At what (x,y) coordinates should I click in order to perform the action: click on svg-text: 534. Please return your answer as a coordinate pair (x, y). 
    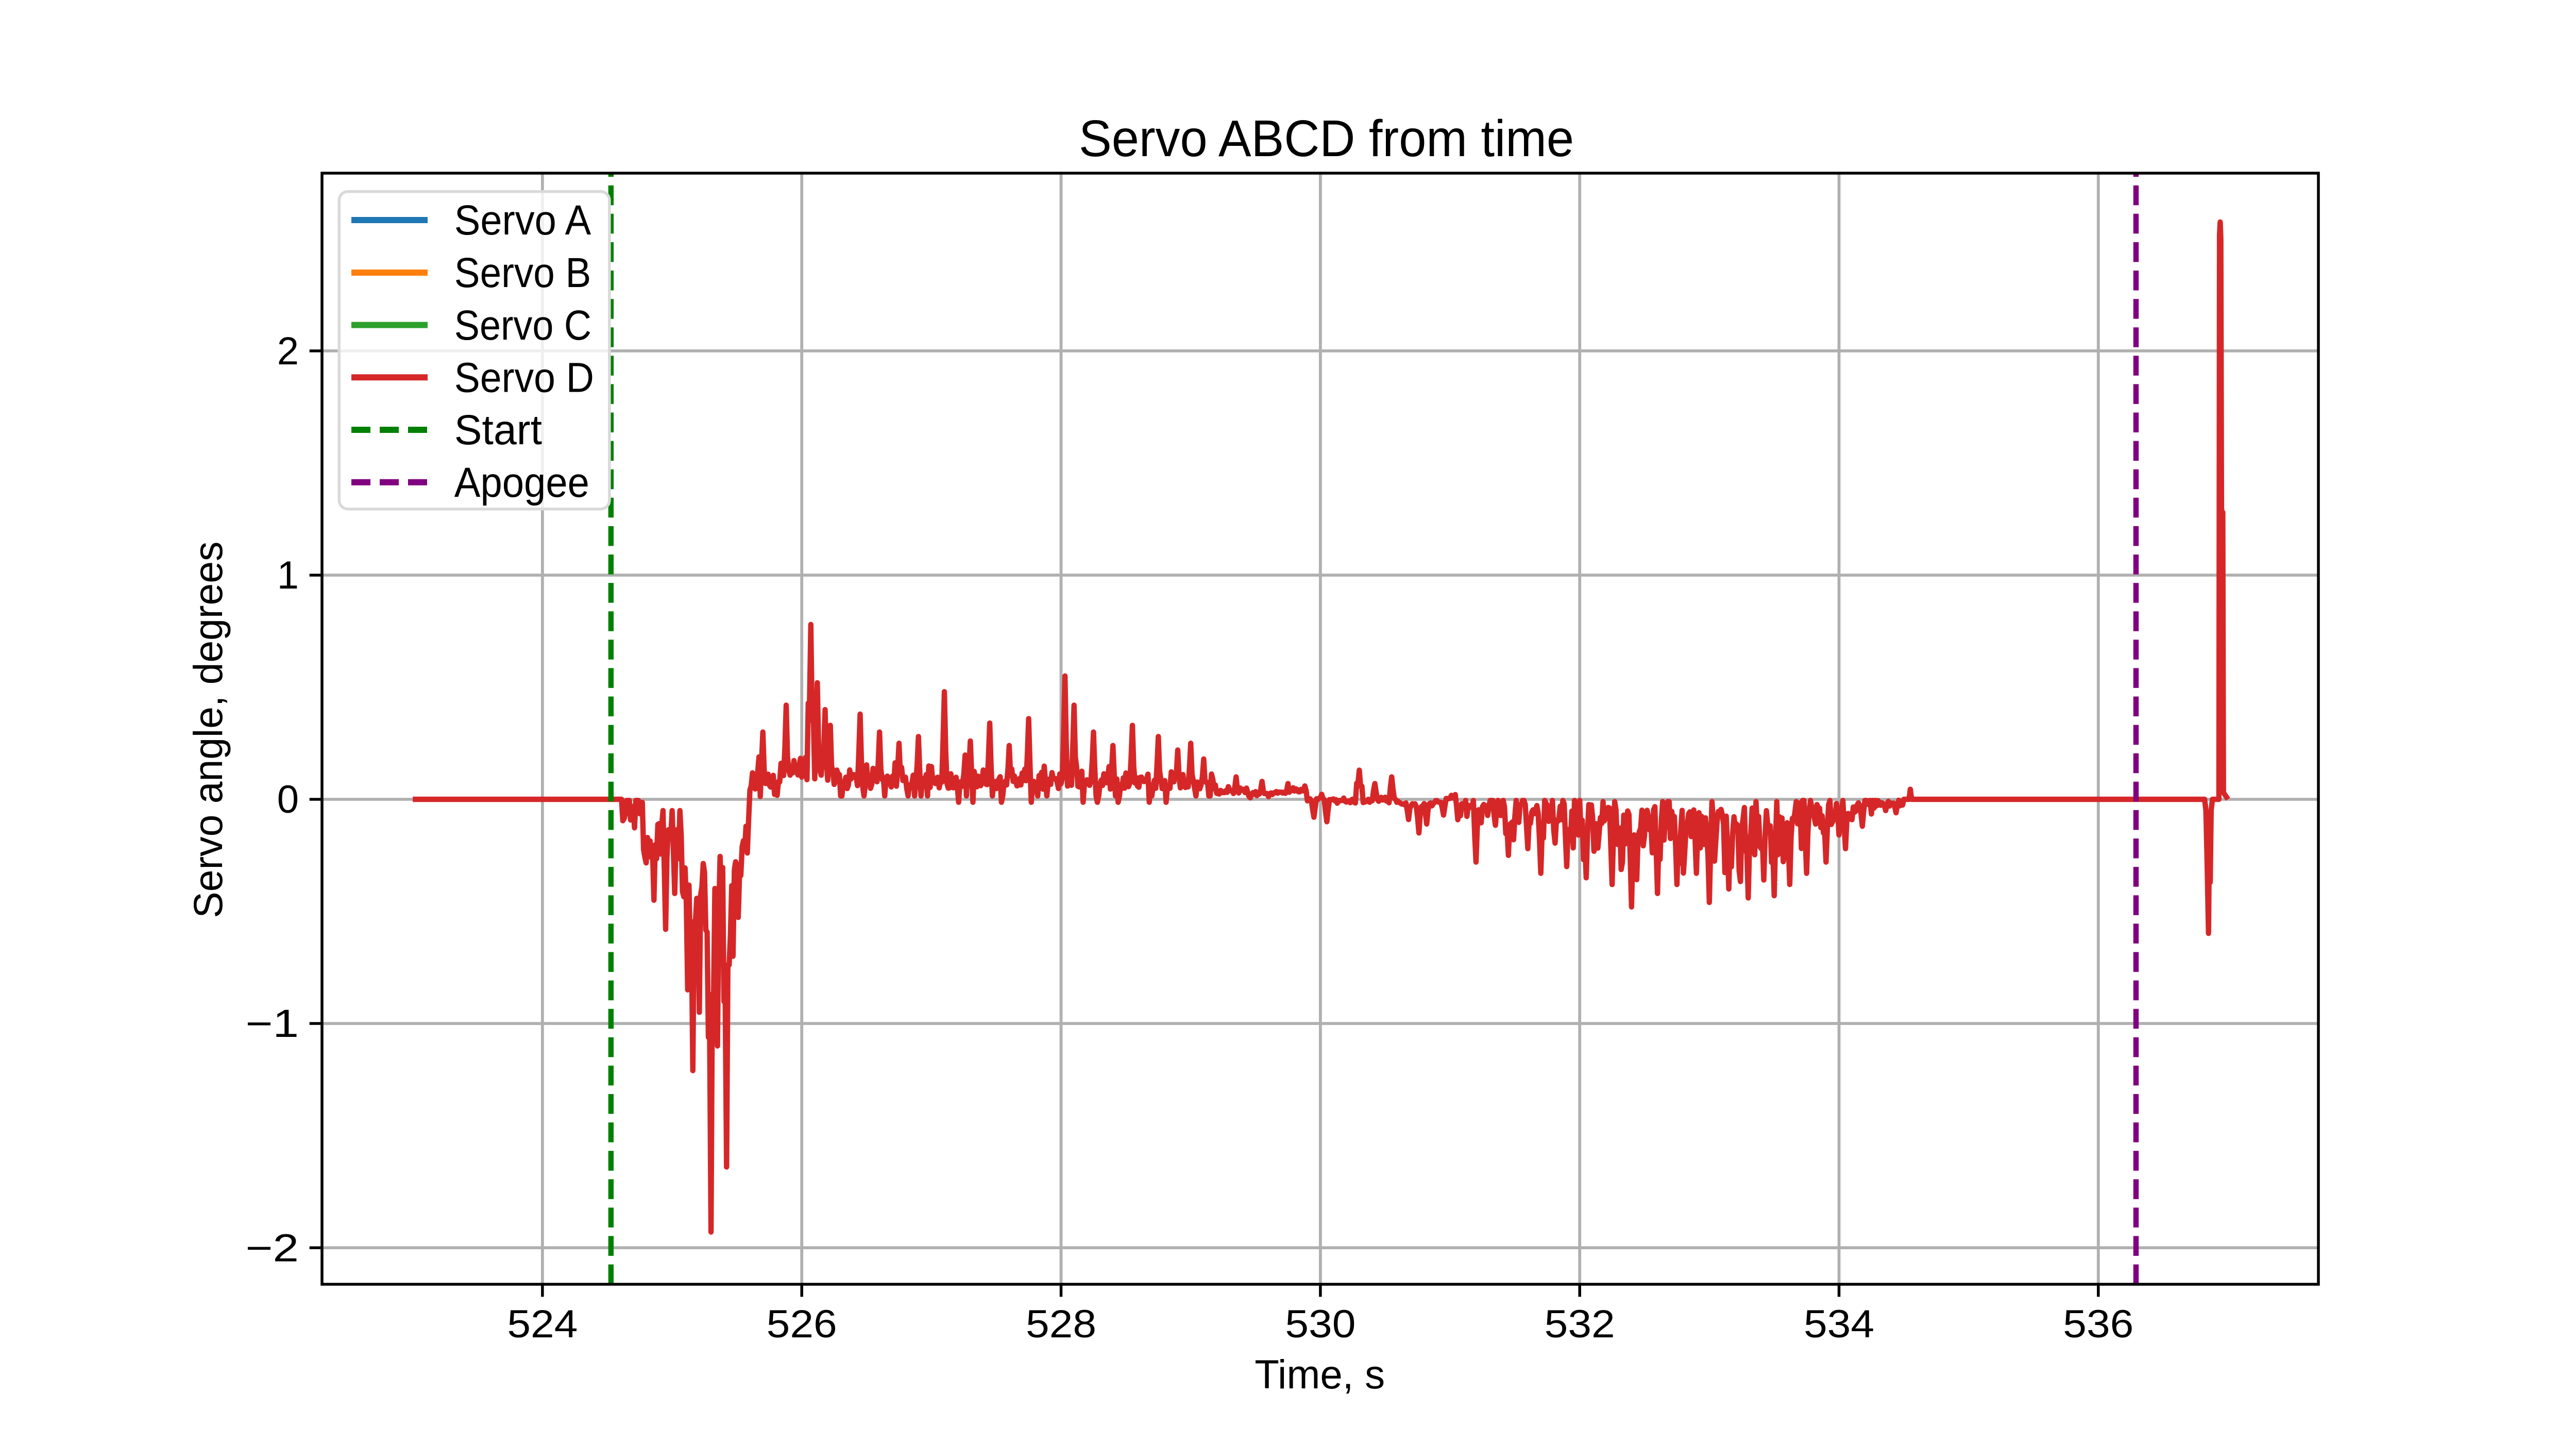
    Looking at the image, I should click on (1839, 1324).